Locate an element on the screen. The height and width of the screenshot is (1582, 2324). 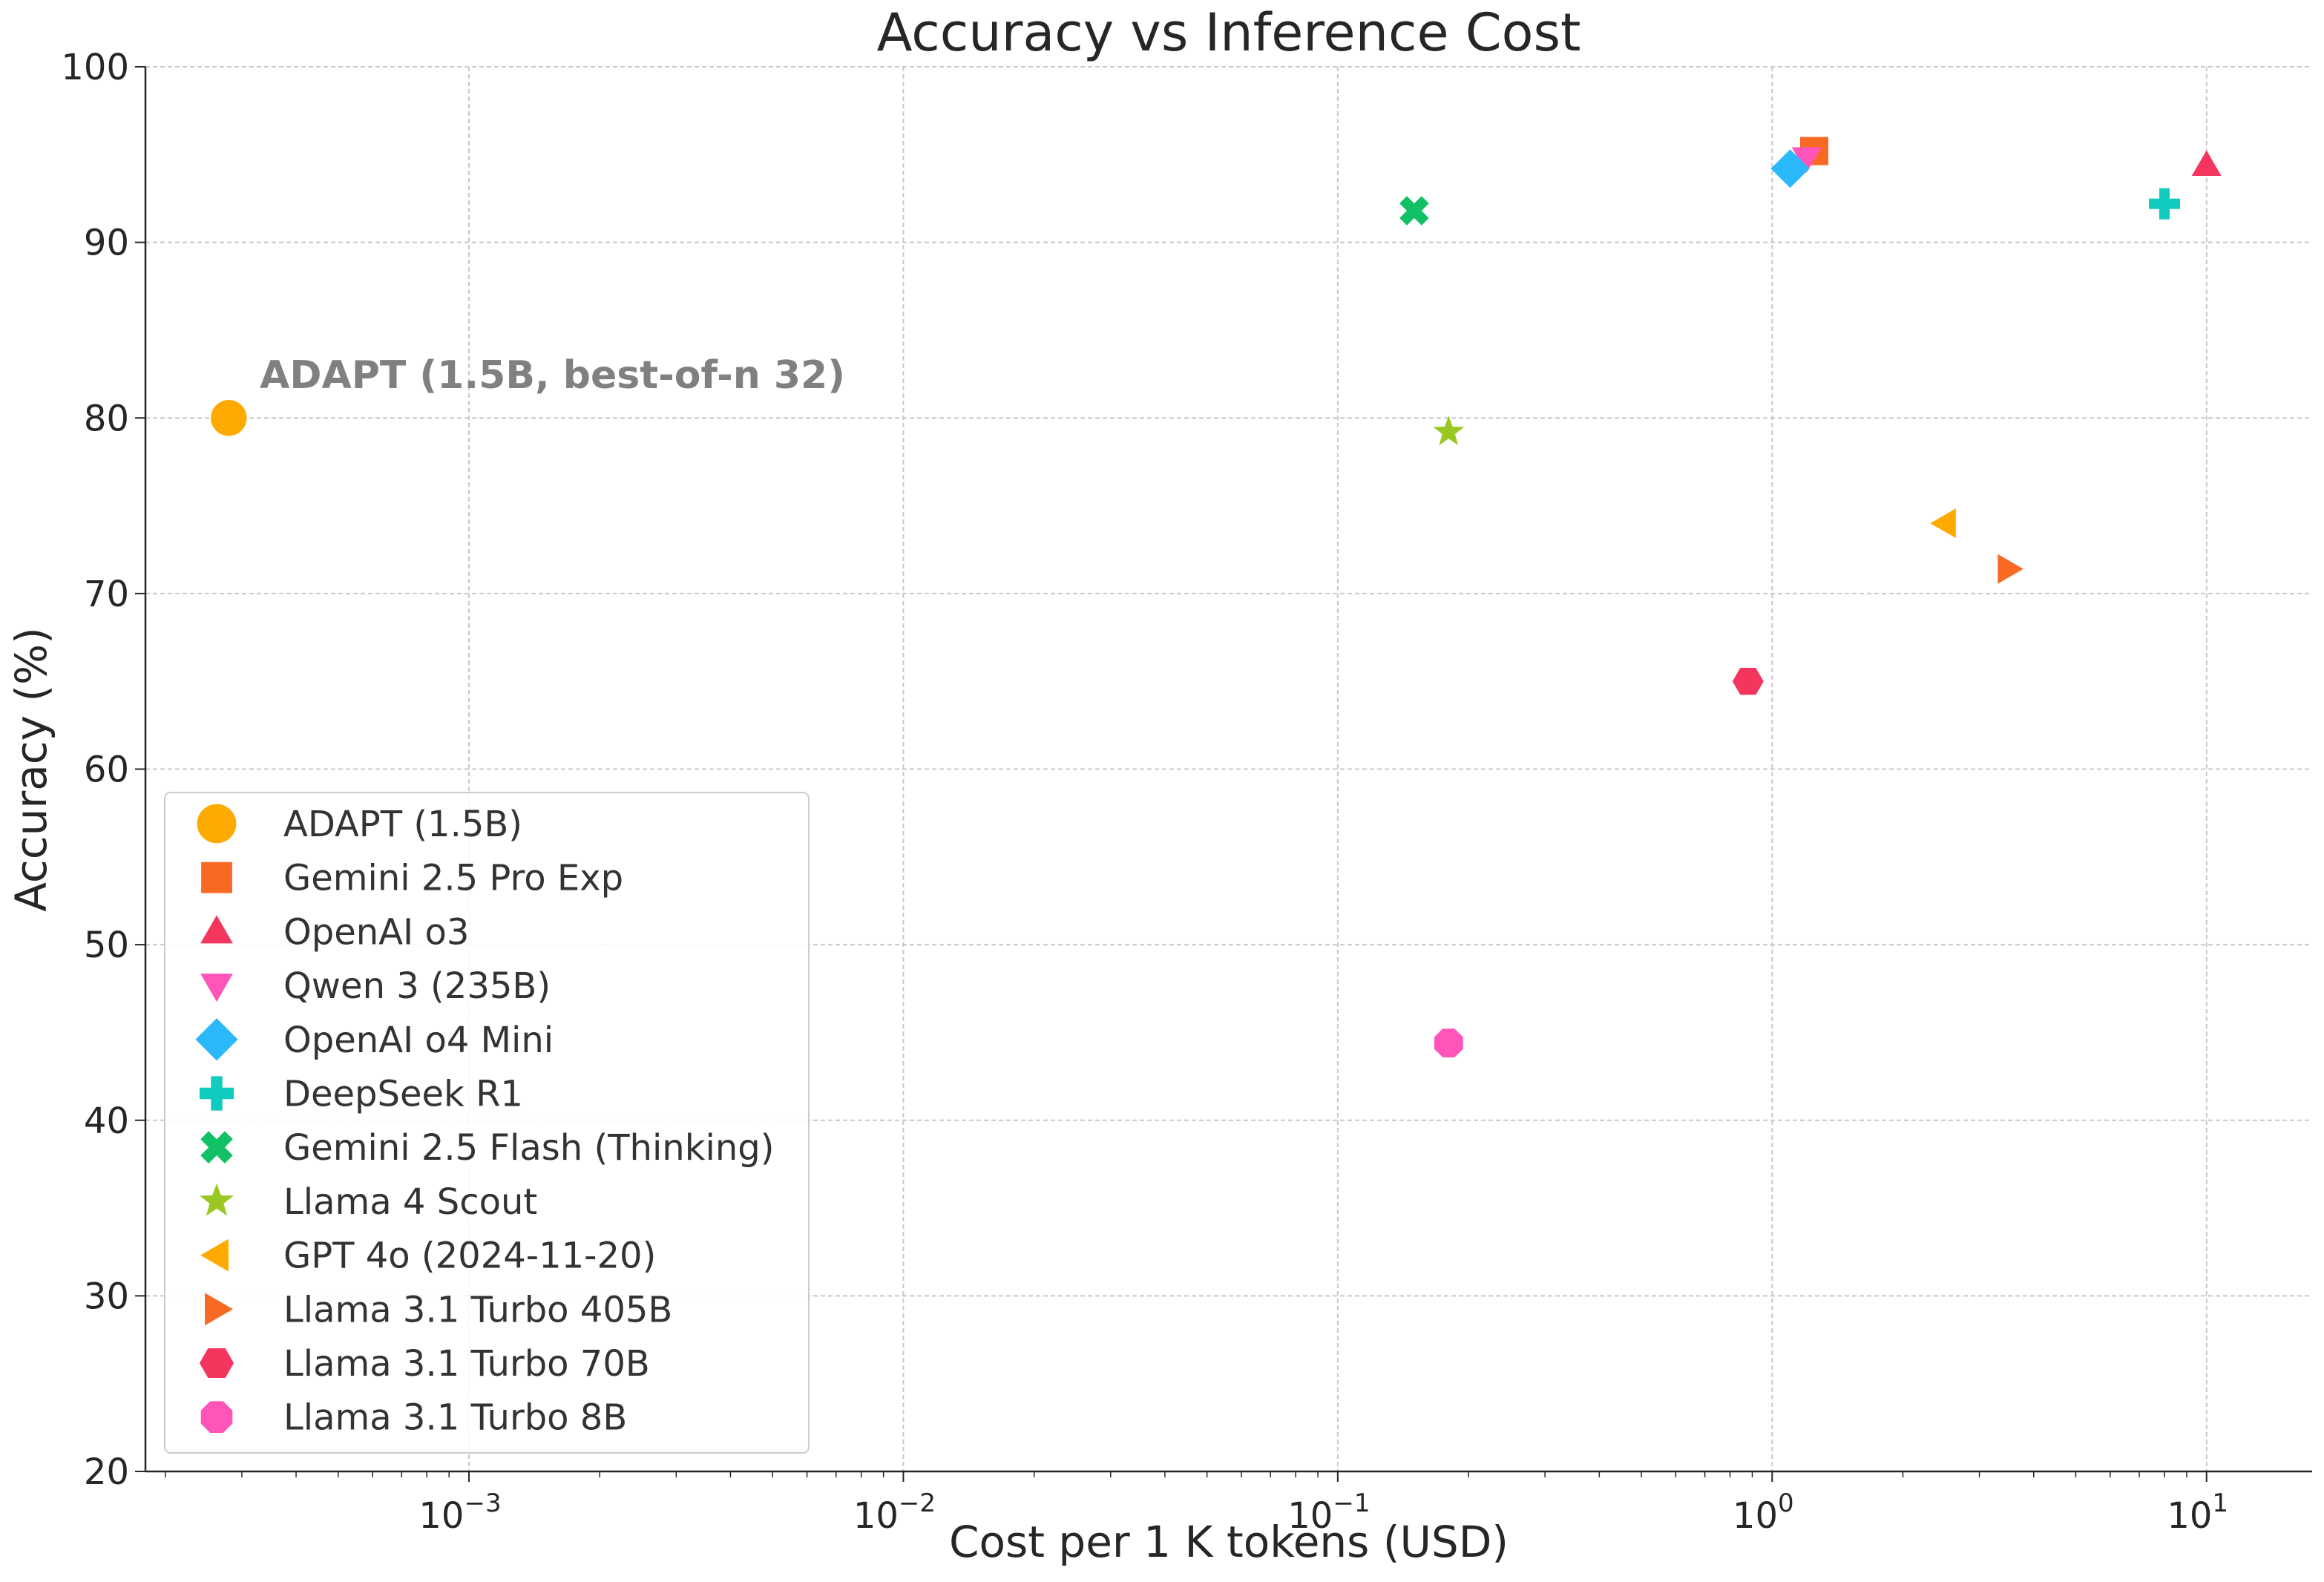
x-tick-label: 10⁻³ is located at coordinates (459, 1513).